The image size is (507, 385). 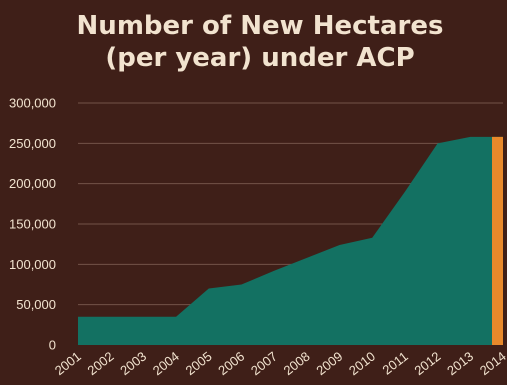 I want to click on y-tick-label: 0, so click(x=52, y=345).